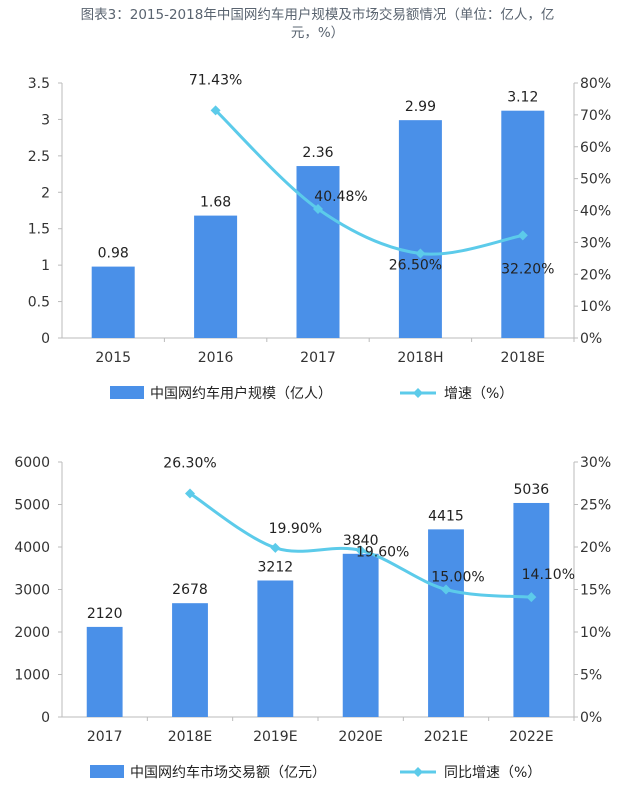 This screenshot has height=797, width=635. What do you see at coordinates (215, 80) in the screenshot?
I see `line-value-label: 71.43%` at bounding box center [215, 80].